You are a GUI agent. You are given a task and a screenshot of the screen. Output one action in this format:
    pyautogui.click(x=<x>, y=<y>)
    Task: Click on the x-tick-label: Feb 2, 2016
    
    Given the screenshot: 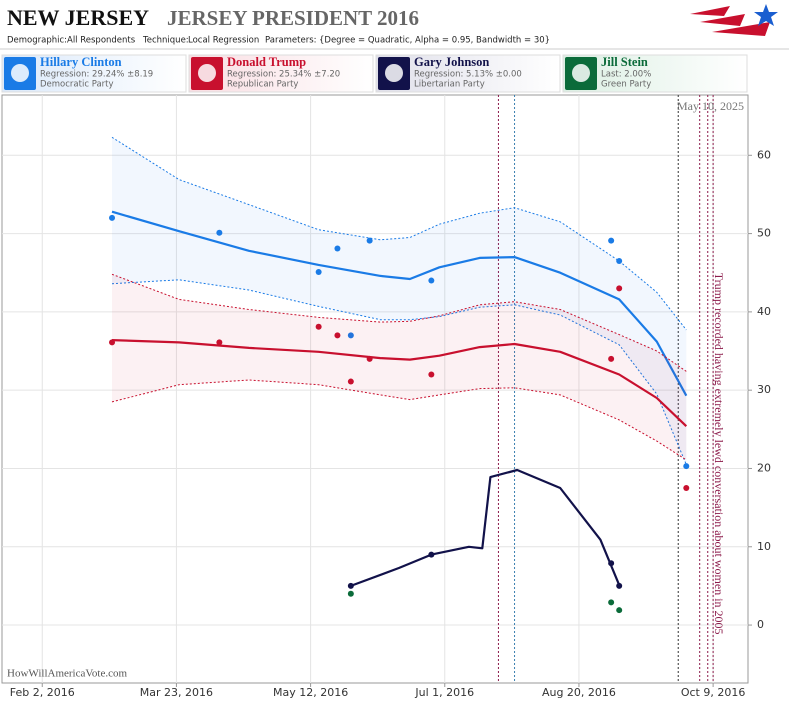 What is the action you would take?
    pyautogui.click(x=42, y=692)
    